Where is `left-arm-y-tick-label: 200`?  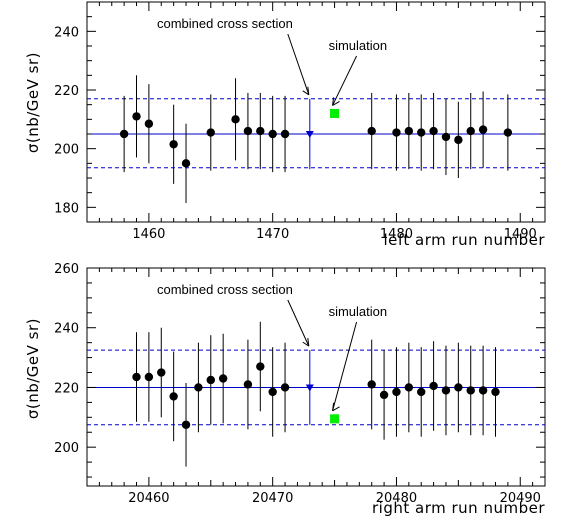 left-arm-y-tick-label: 200 is located at coordinates (66, 150).